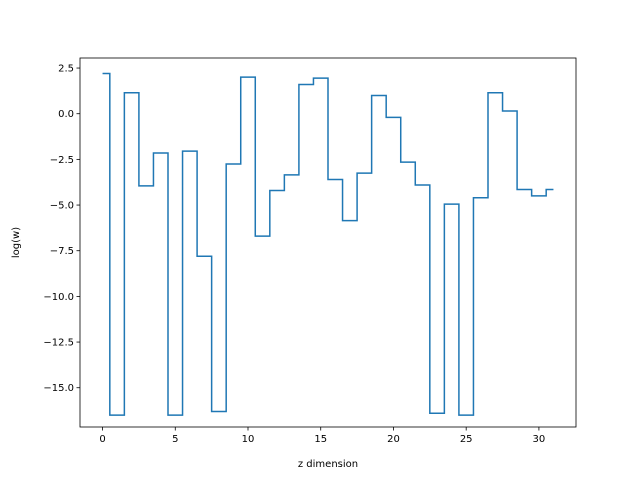 The height and width of the screenshot is (480, 640). What do you see at coordinates (62, 160) in the screenshot?
I see `y-tick-label: −2.5` at bounding box center [62, 160].